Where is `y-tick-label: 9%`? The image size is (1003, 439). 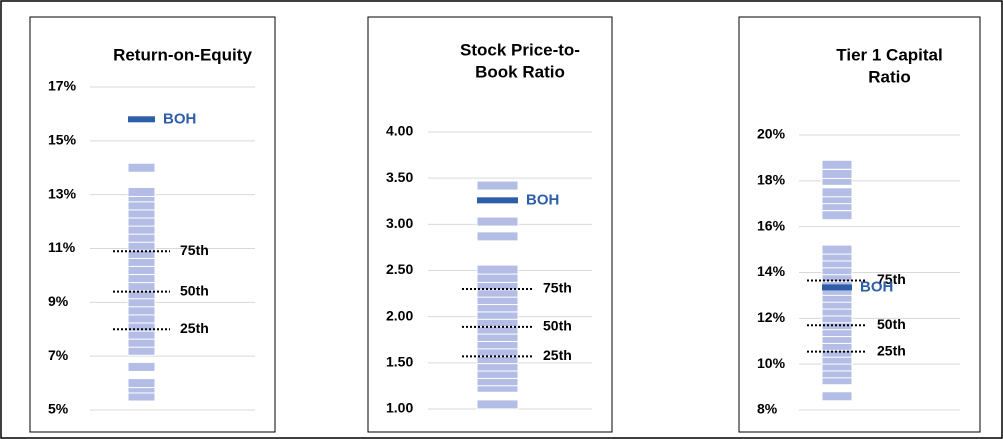 y-tick-label: 9% is located at coordinates (58, 301).